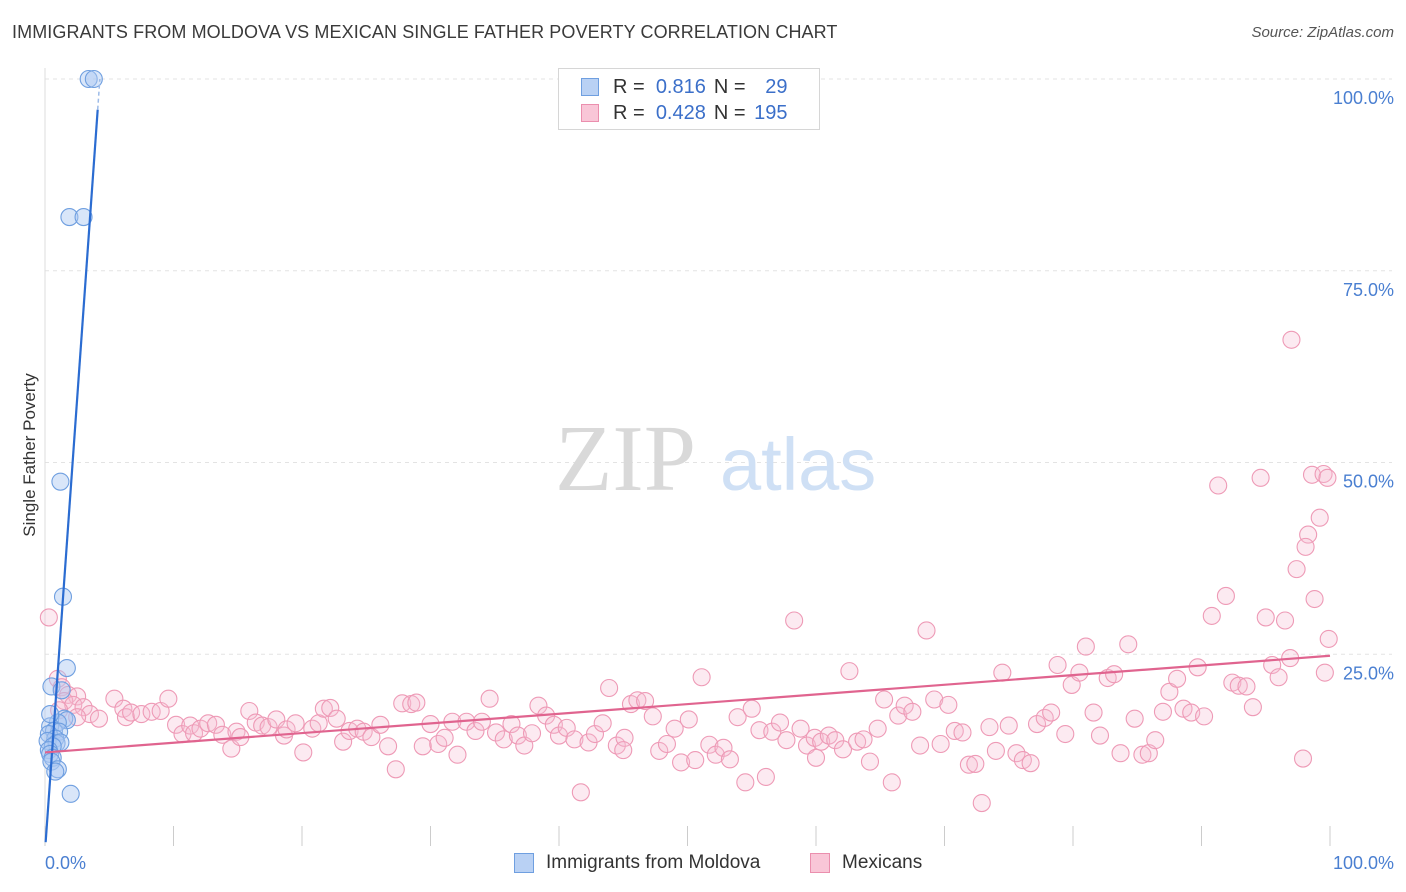  What do you see at coordinates (684, 87) in the screenshot?
I see `legend-row-moldova: R = 0.816 N = 29` at bounding box center [684, 87].